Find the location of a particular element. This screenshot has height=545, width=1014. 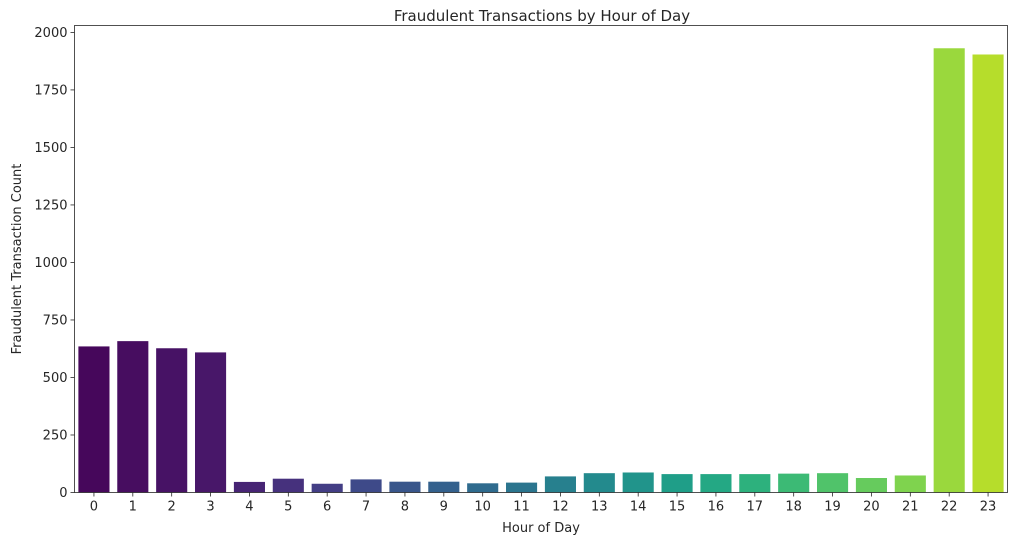

x-axis-label: Hour of Day is located at coordinates (541, 528).